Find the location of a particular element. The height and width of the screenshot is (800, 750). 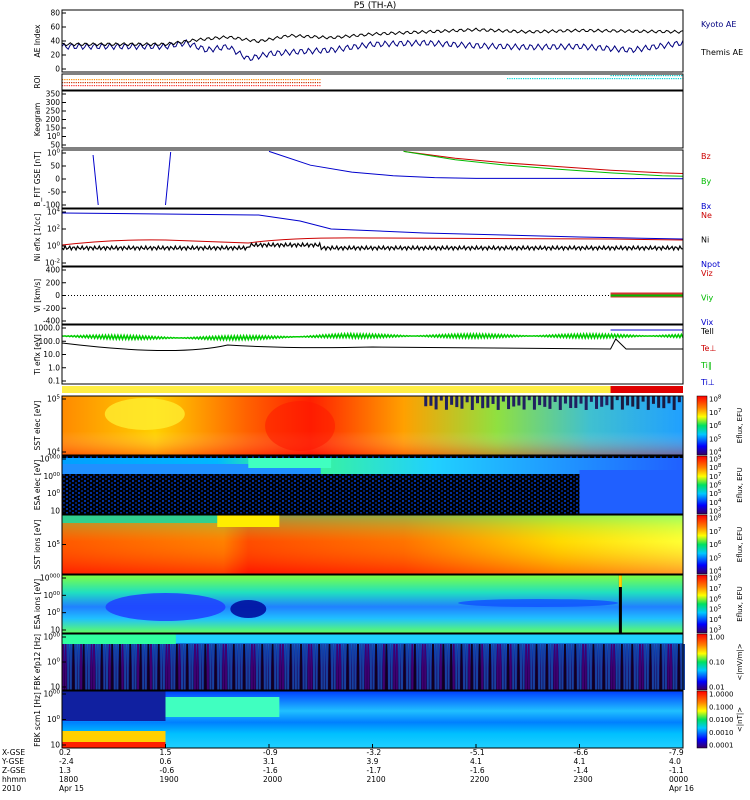

colorbar-tick: 0.1000 is located at coordinates (721, 707).